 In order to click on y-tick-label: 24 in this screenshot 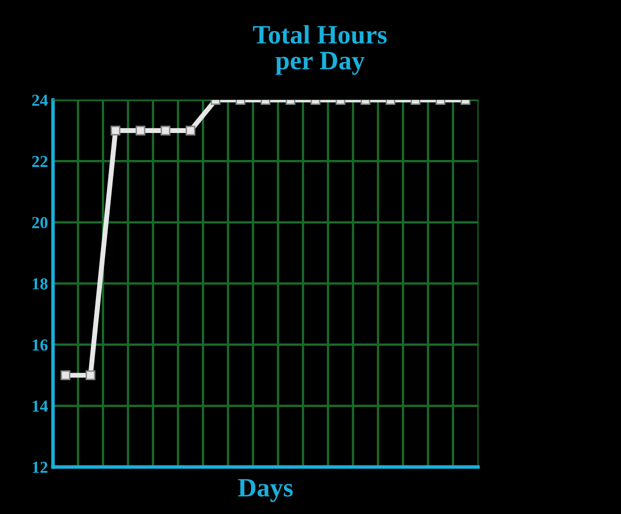, I will do `click(40, 100)`.